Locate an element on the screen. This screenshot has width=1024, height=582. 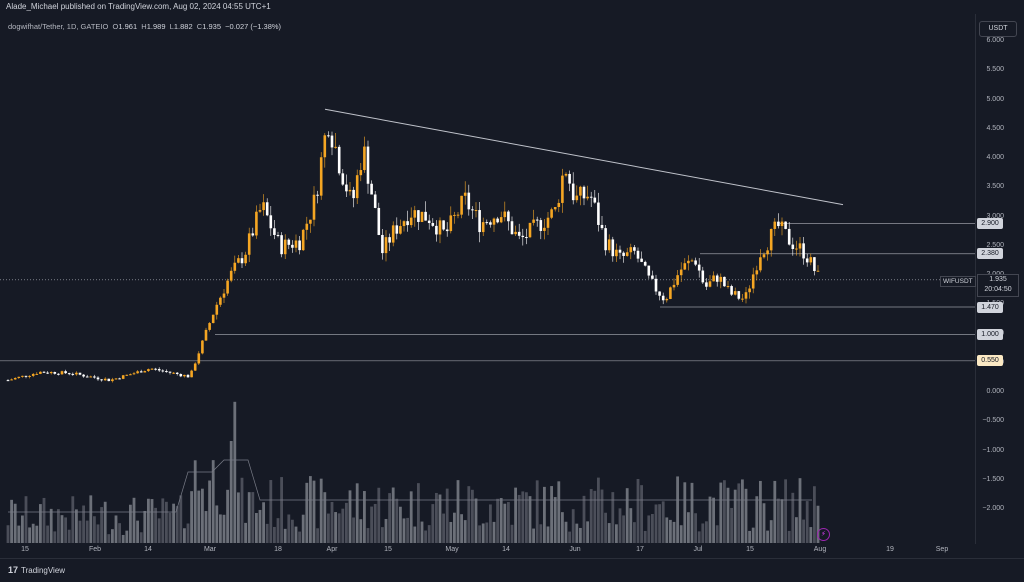
currency-button: USDT is located at coordinates (998, 29).